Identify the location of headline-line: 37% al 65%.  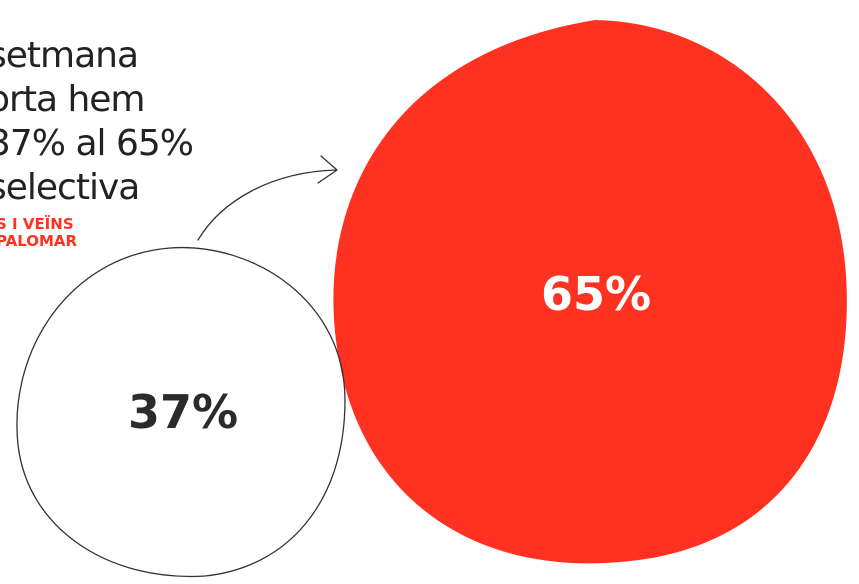
(97, 143).